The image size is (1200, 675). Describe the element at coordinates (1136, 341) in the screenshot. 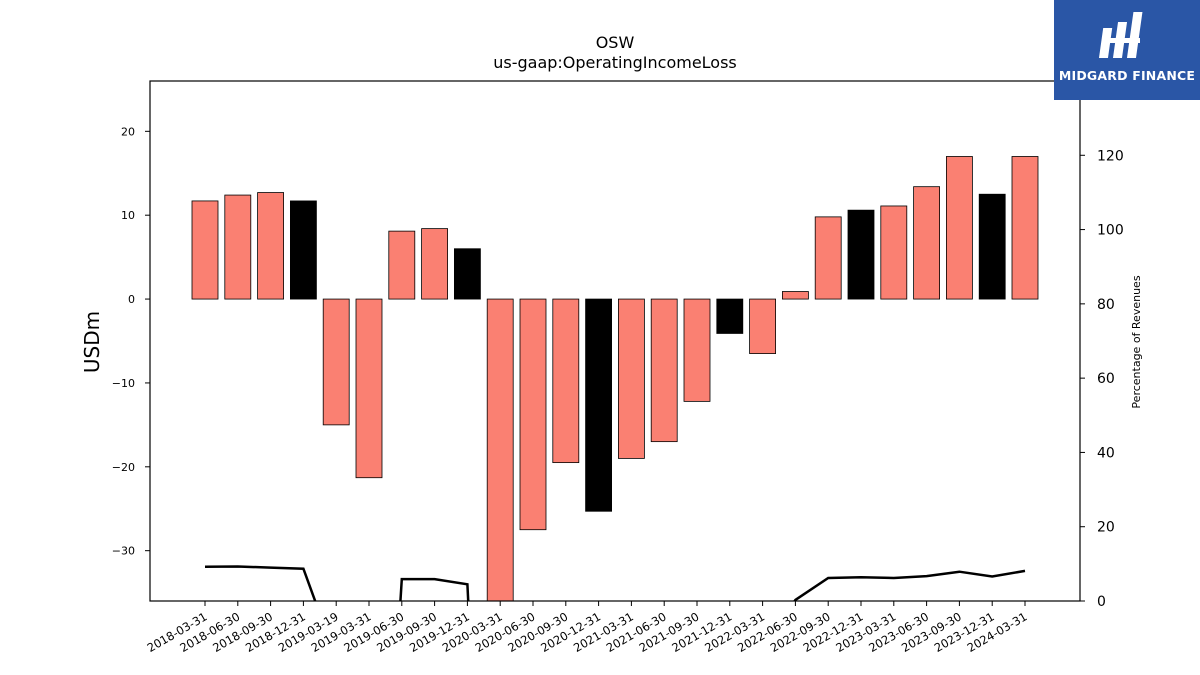

I see `y2-axis-label: Percentage of Revenues` at that location.